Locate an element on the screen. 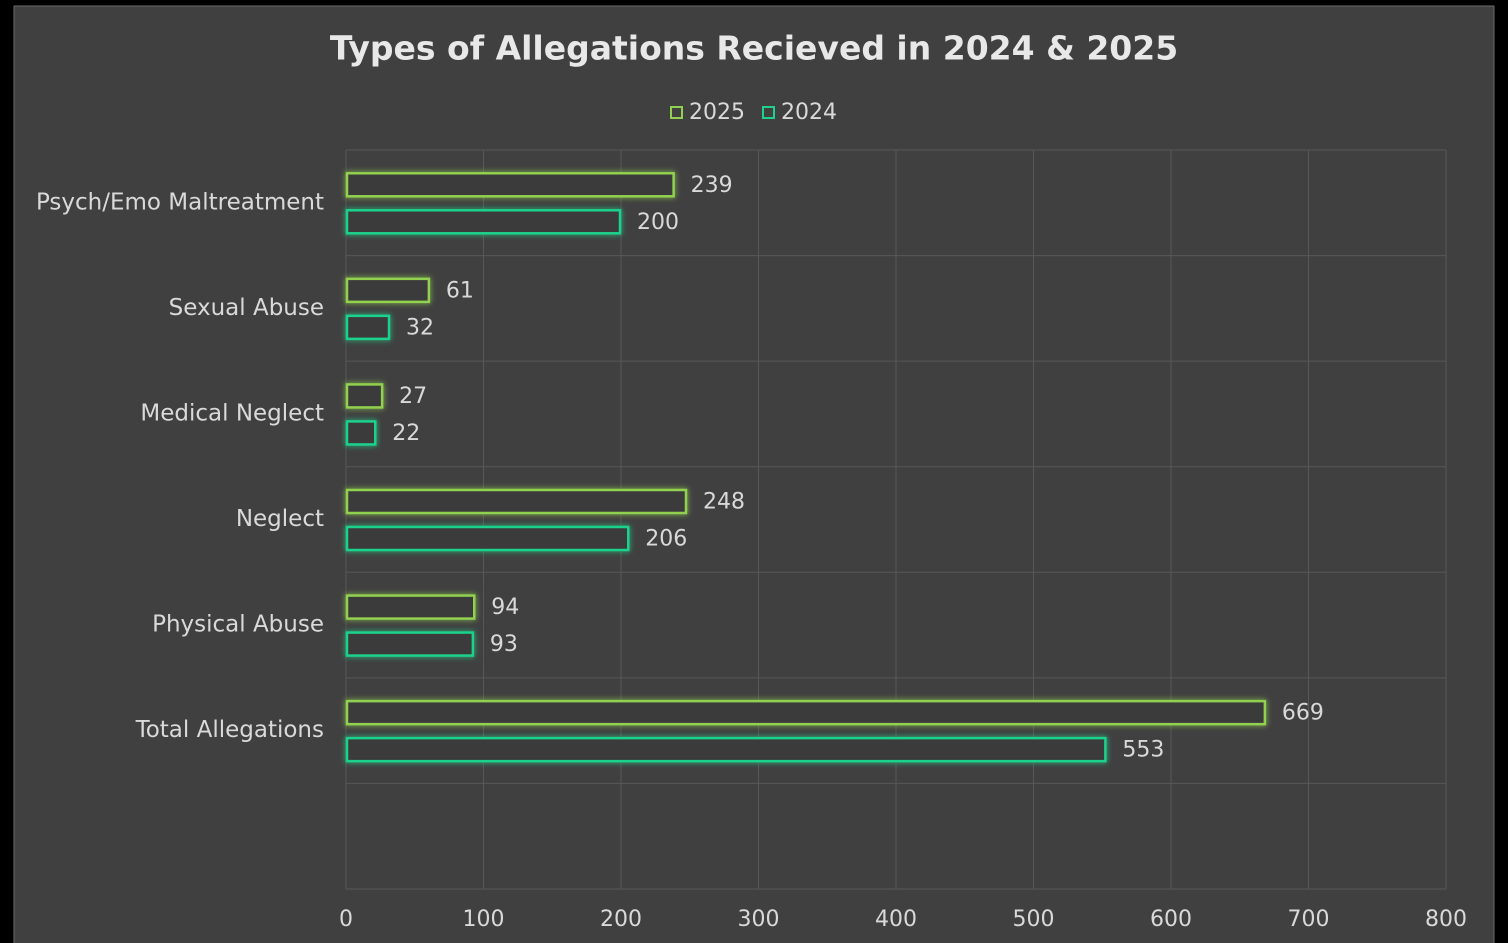  x-tick-label: 300 is located at coordinates (759, 919).